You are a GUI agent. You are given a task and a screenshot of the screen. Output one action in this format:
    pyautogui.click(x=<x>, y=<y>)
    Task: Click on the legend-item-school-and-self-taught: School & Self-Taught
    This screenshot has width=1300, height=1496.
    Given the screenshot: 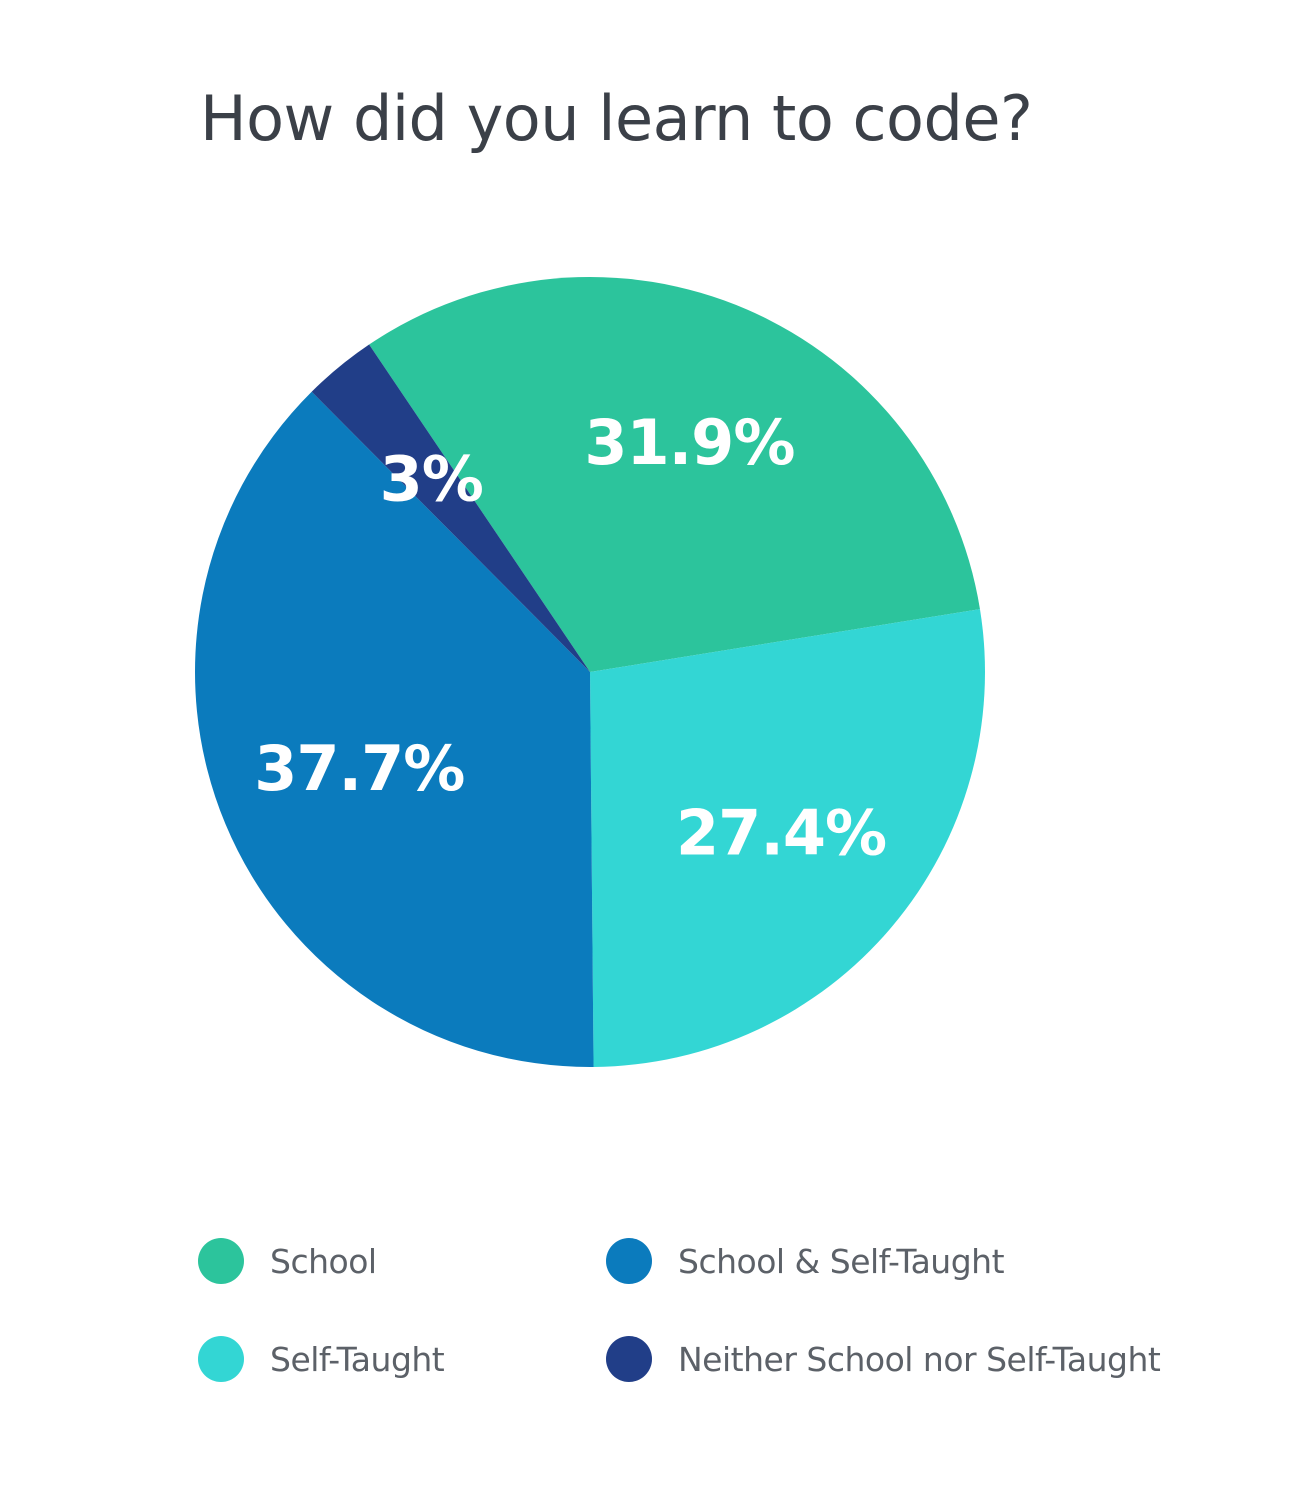 What is the action you would take?
    pyautogui.click(x=805, y=1261)
    